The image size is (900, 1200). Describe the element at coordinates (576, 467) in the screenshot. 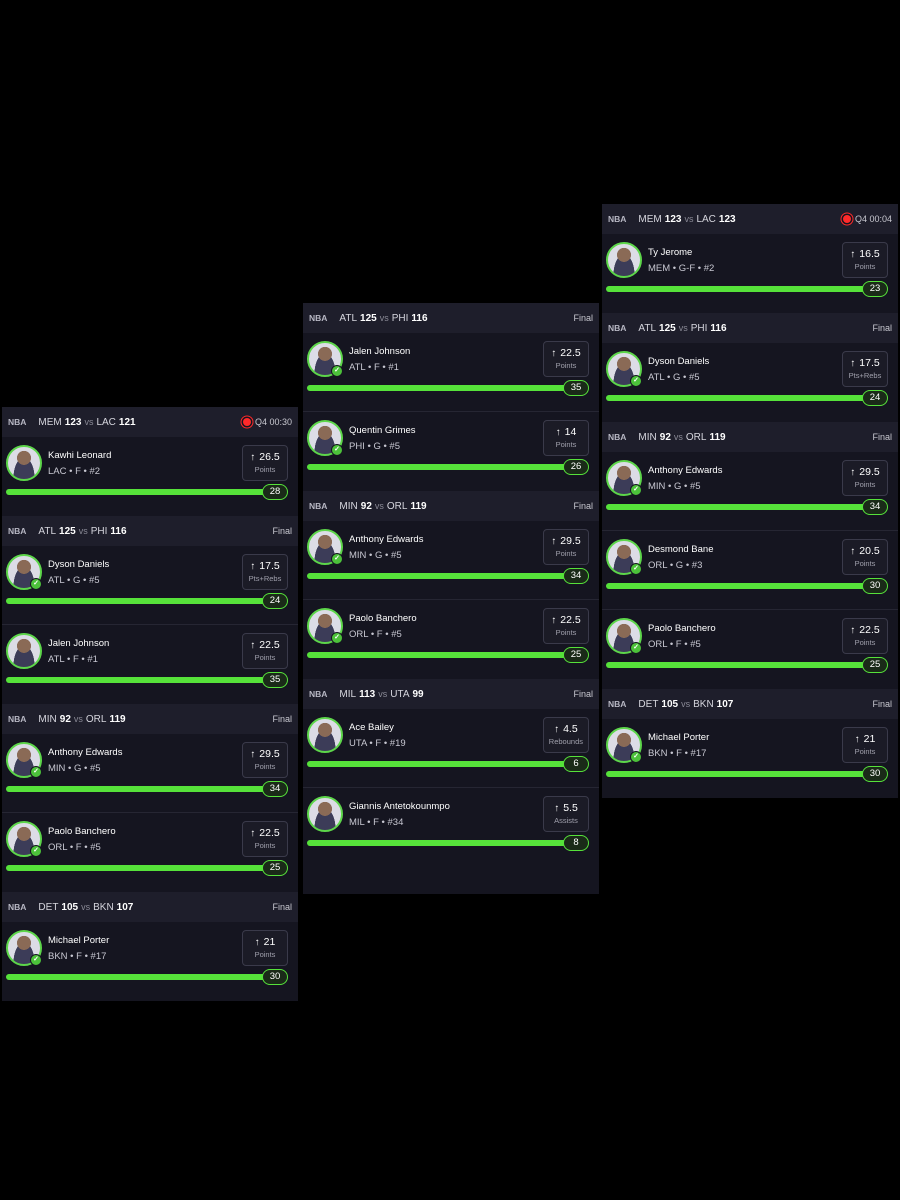

I see `actual-value-badge: 26` at that location.